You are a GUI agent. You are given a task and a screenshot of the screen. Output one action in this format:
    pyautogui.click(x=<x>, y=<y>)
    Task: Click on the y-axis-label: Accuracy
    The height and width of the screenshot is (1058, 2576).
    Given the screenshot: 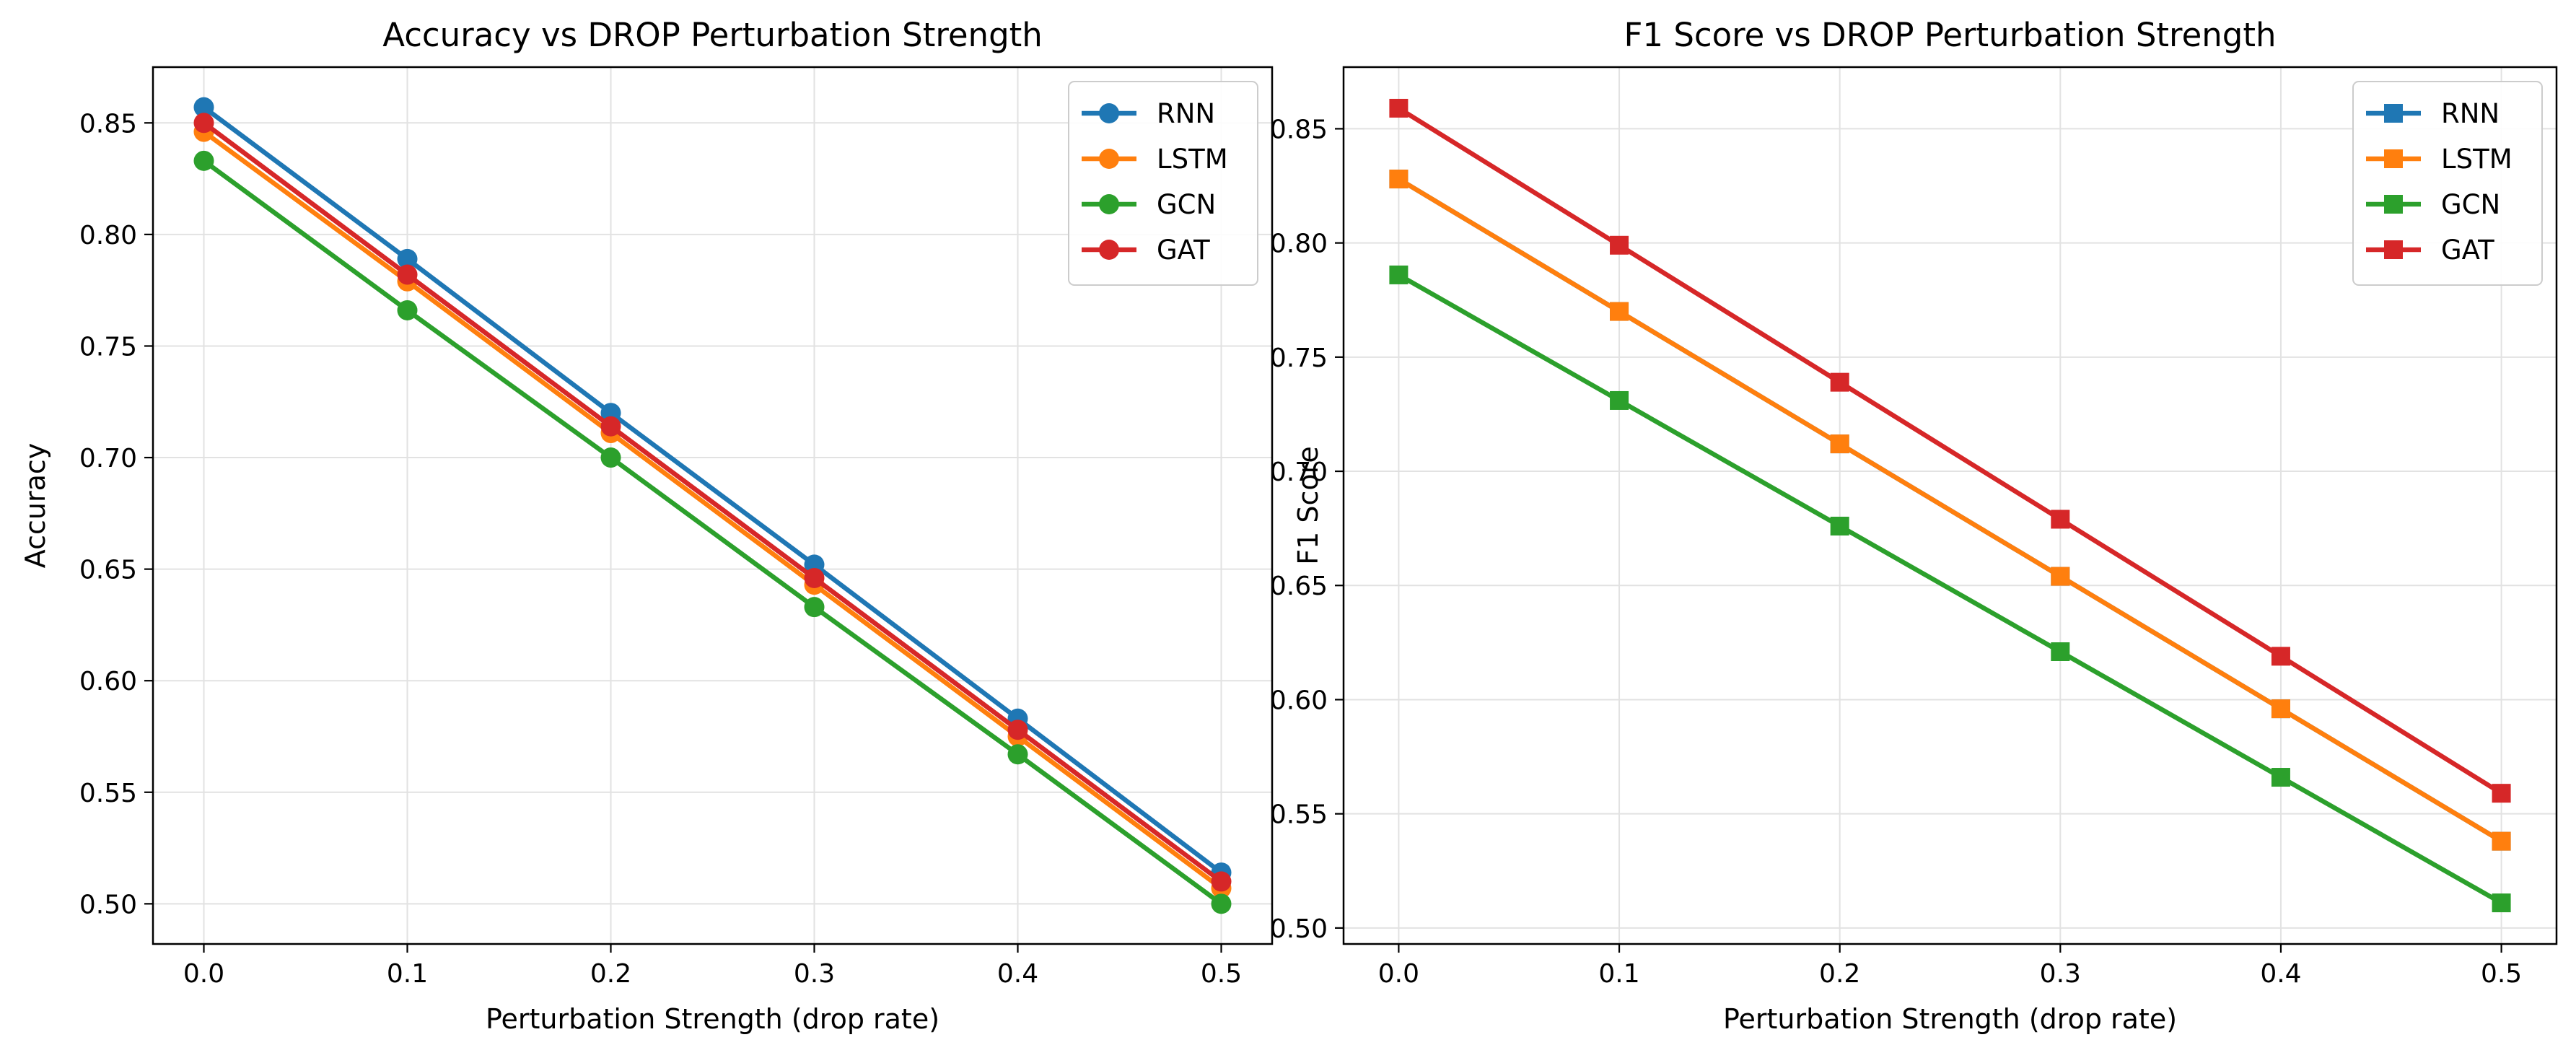 What is the action you would take?
    pyautogui.click(x=35, y=506)
    